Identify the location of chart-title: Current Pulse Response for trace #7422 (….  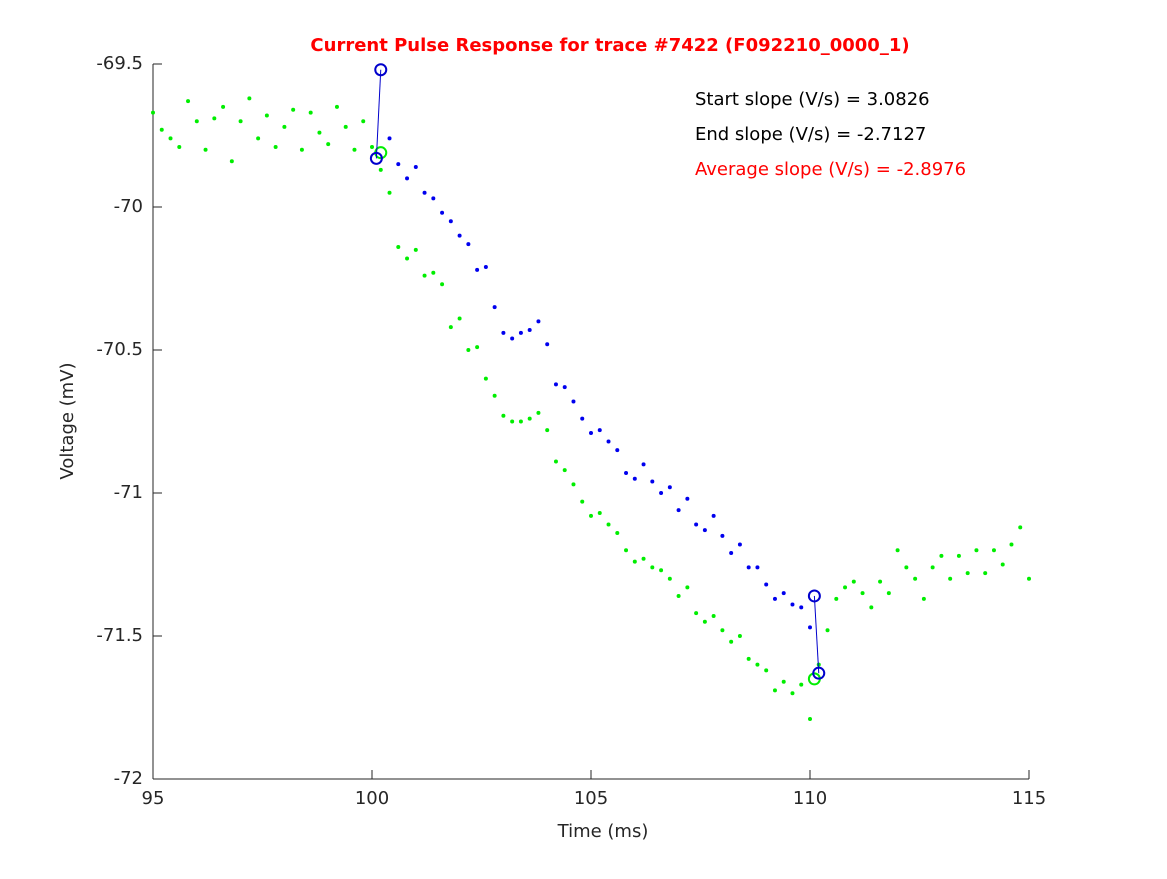
(609, 45).